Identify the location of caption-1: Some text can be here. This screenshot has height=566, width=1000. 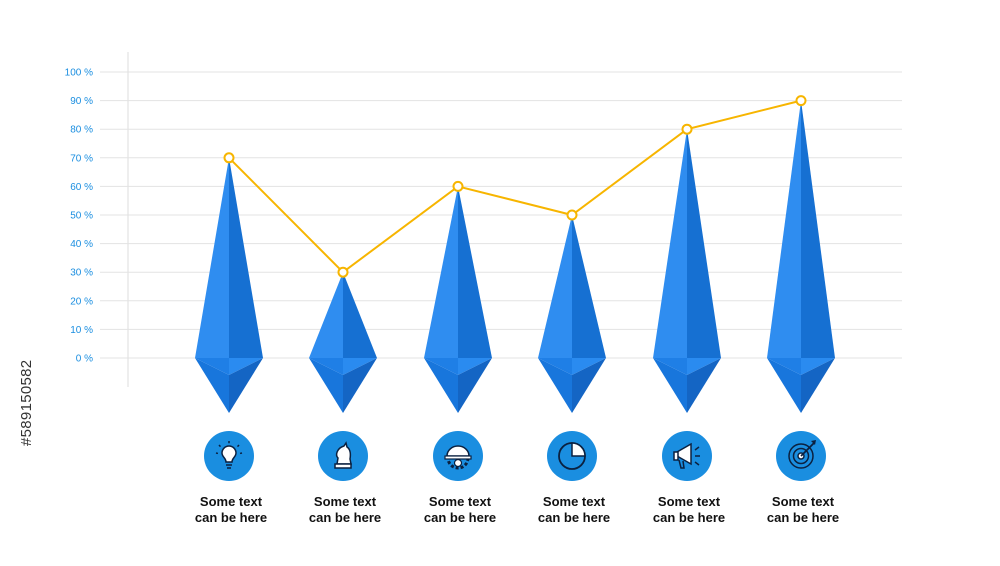
(231, 510).